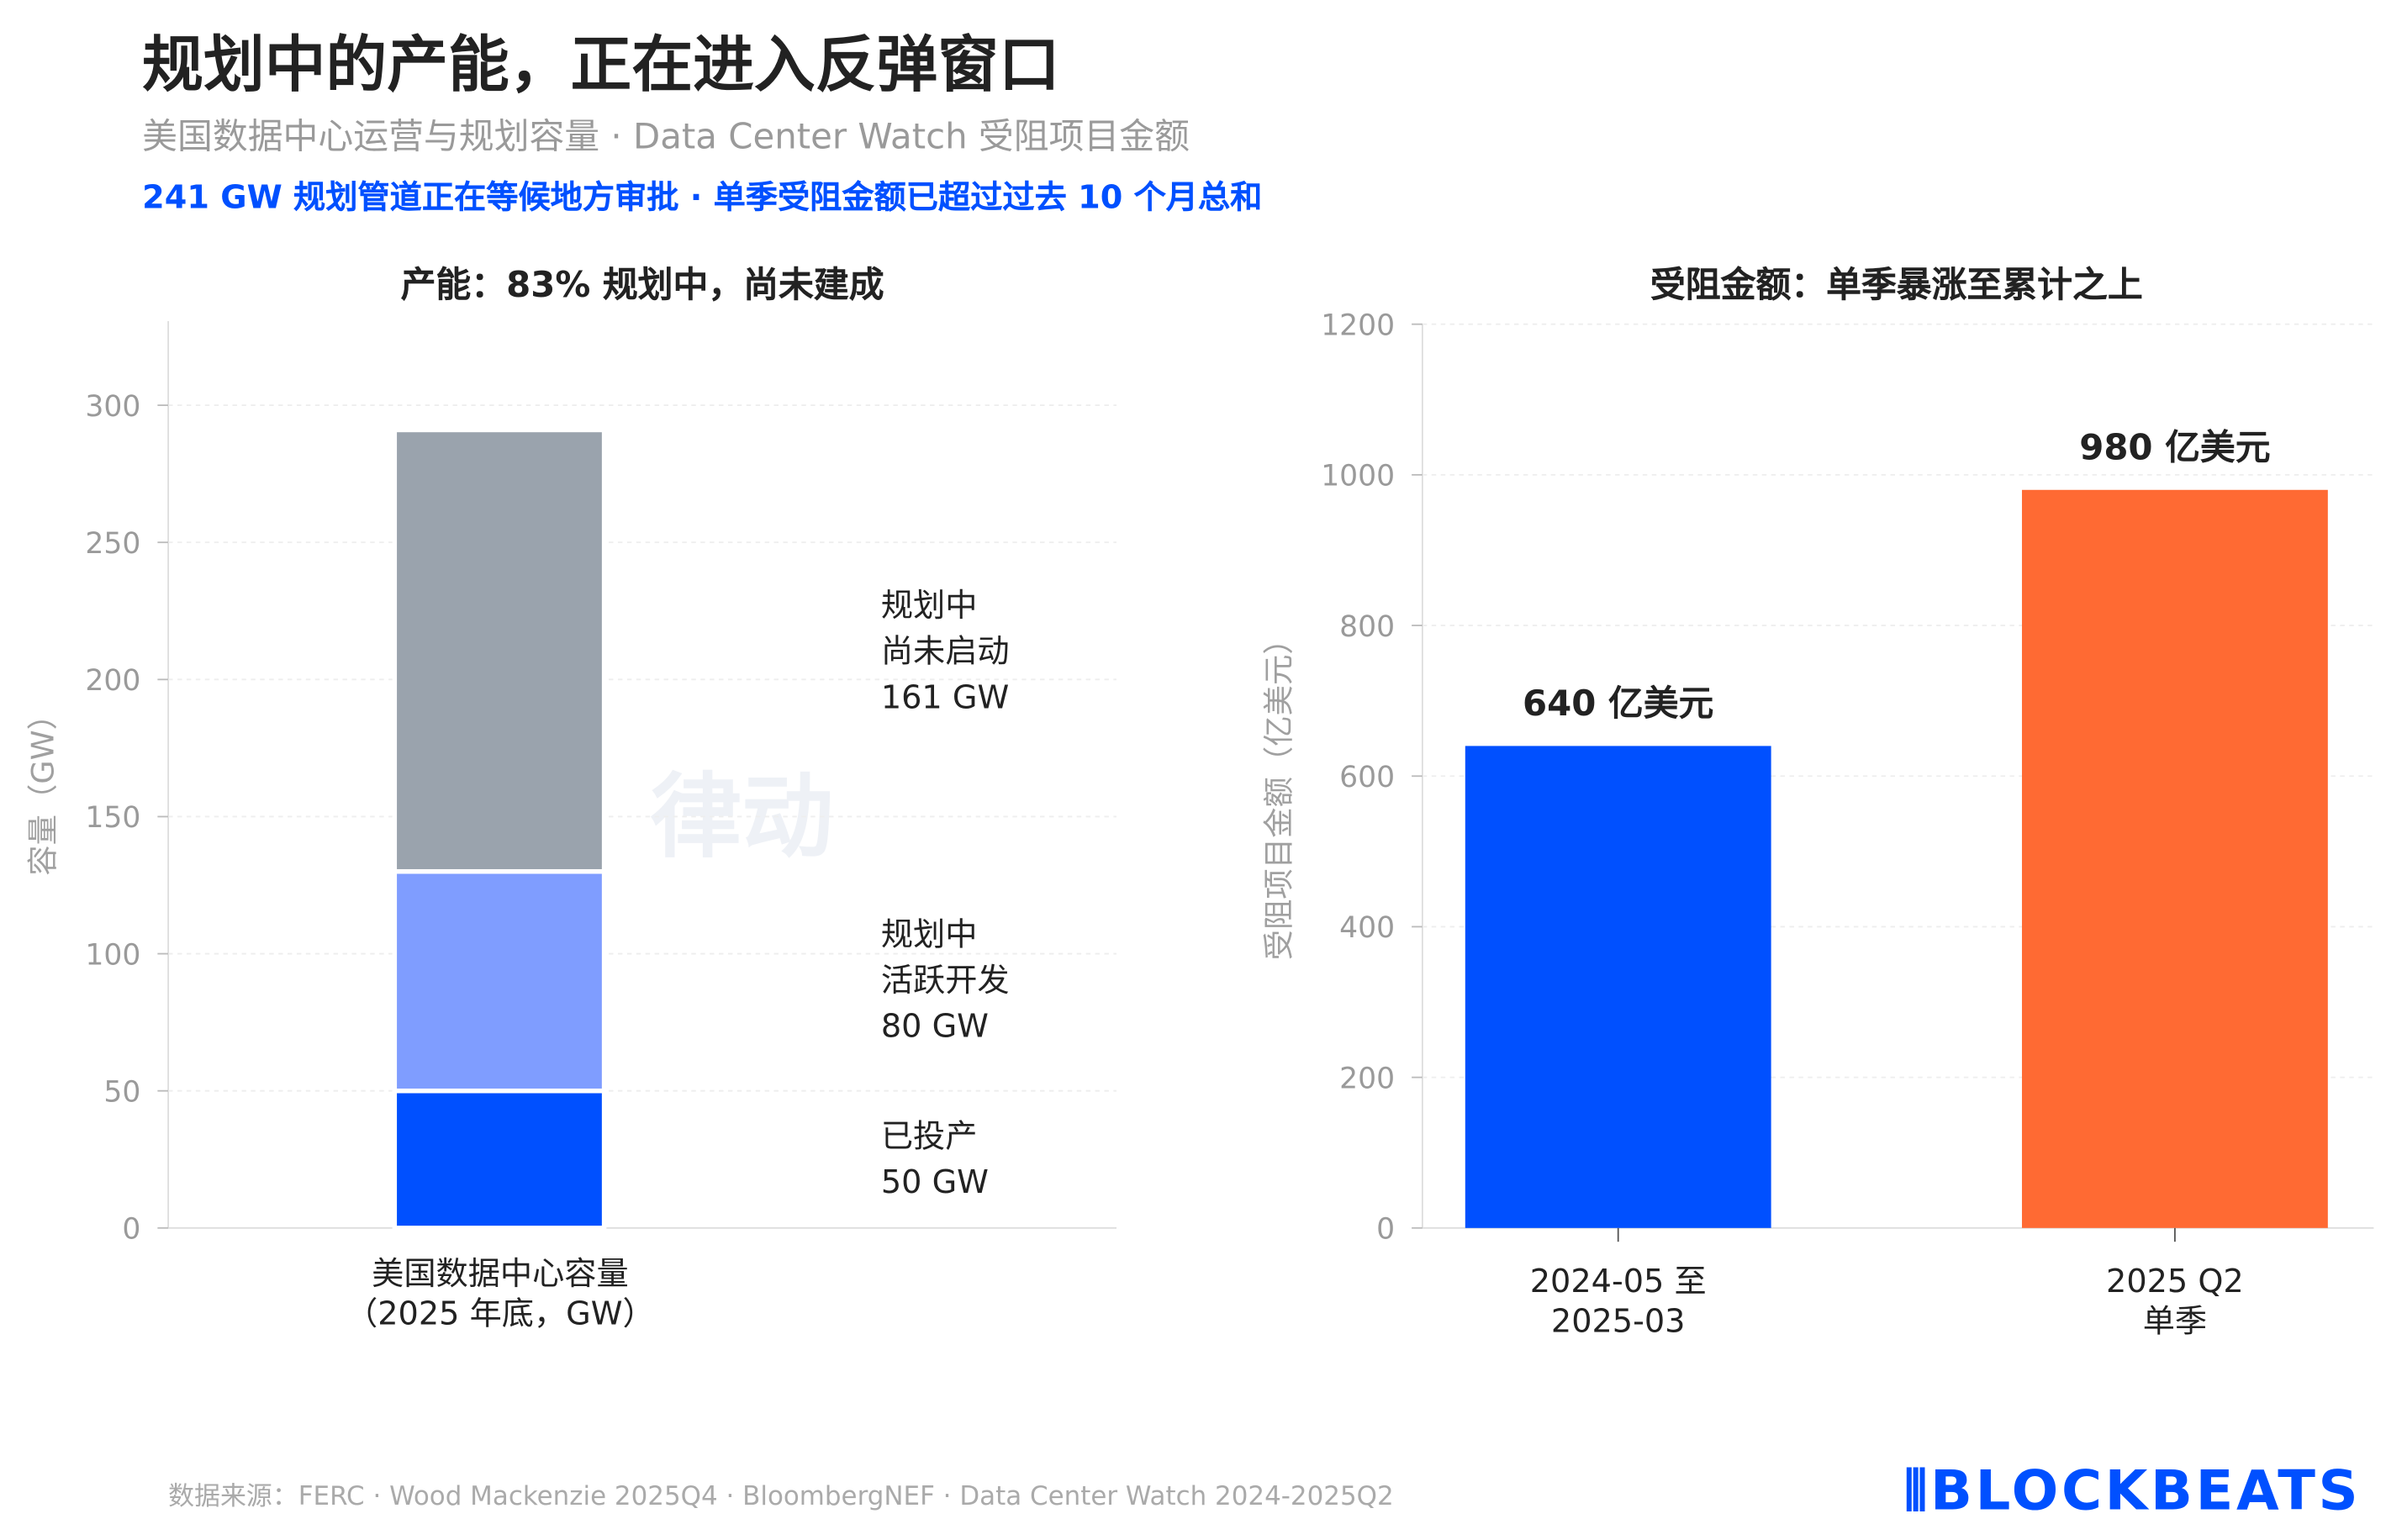  I want to click on y-tick-label: 250, so click(112, 544).